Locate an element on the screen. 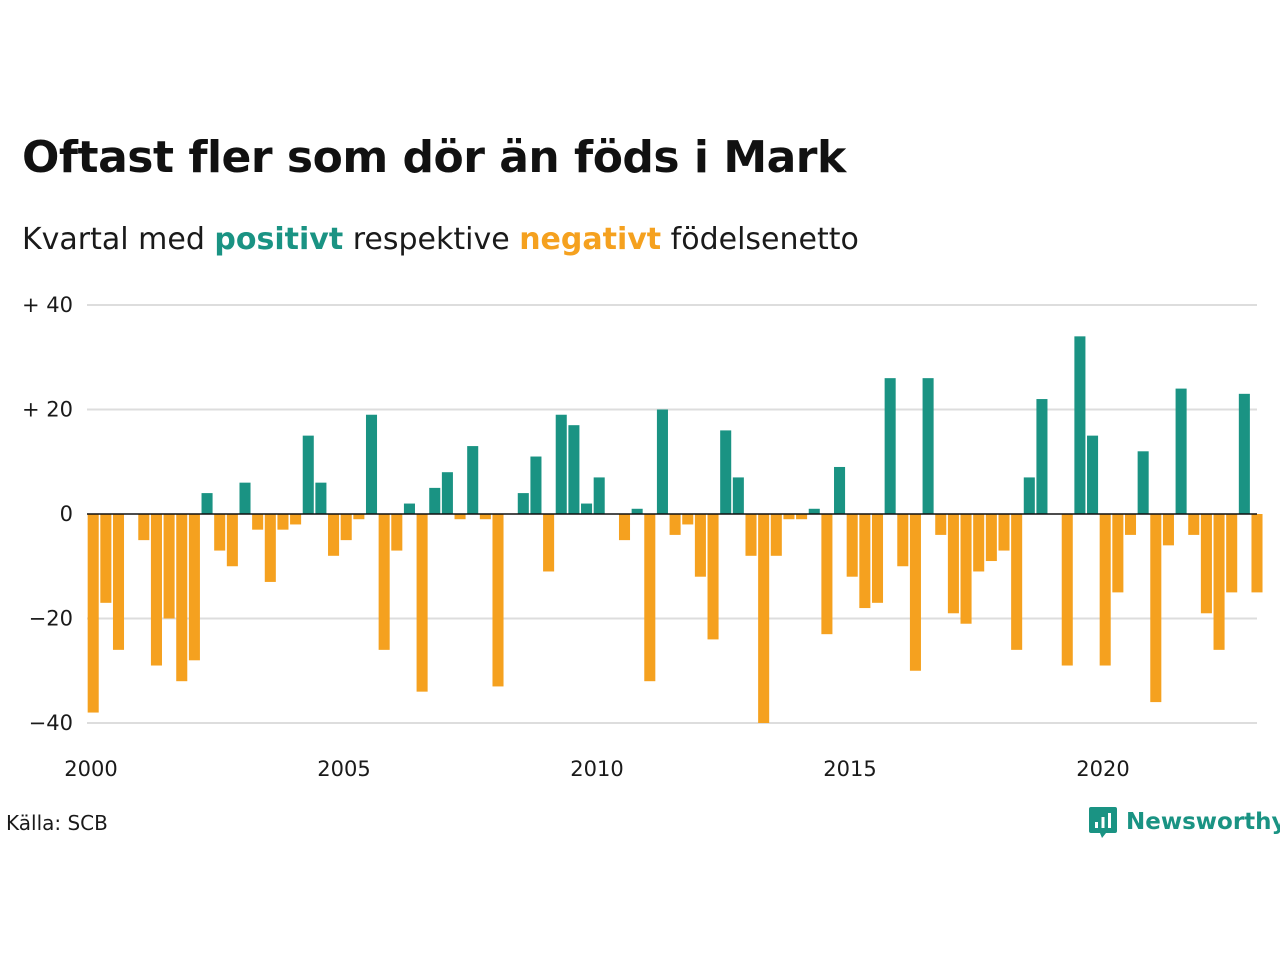  chart-title: Oftast fler som dör än föds i Mark is located at coordinates (434, 157).